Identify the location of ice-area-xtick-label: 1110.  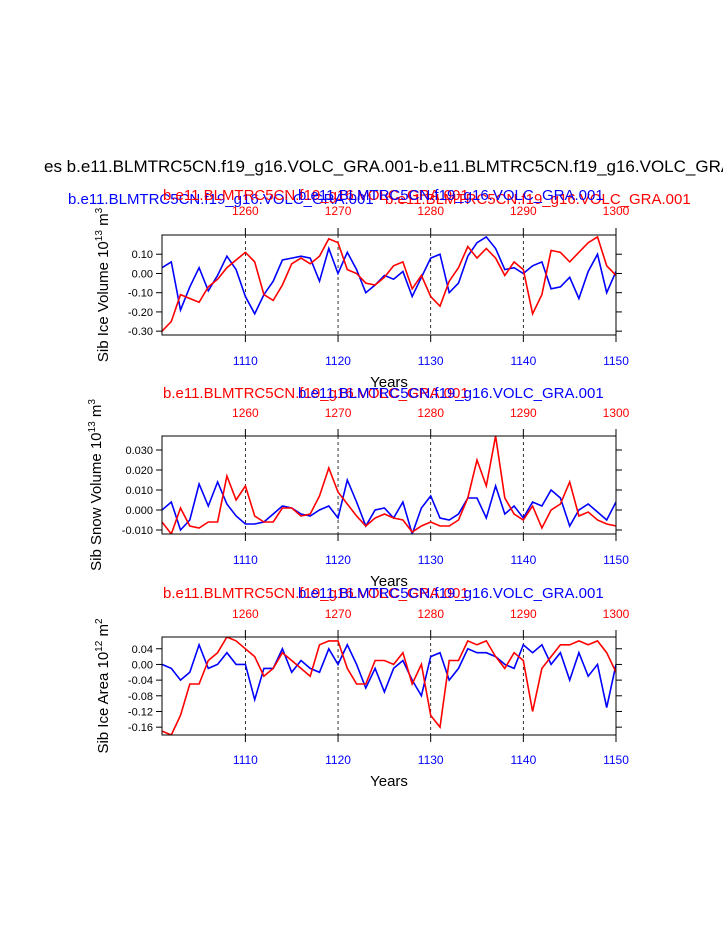
(245, 760).